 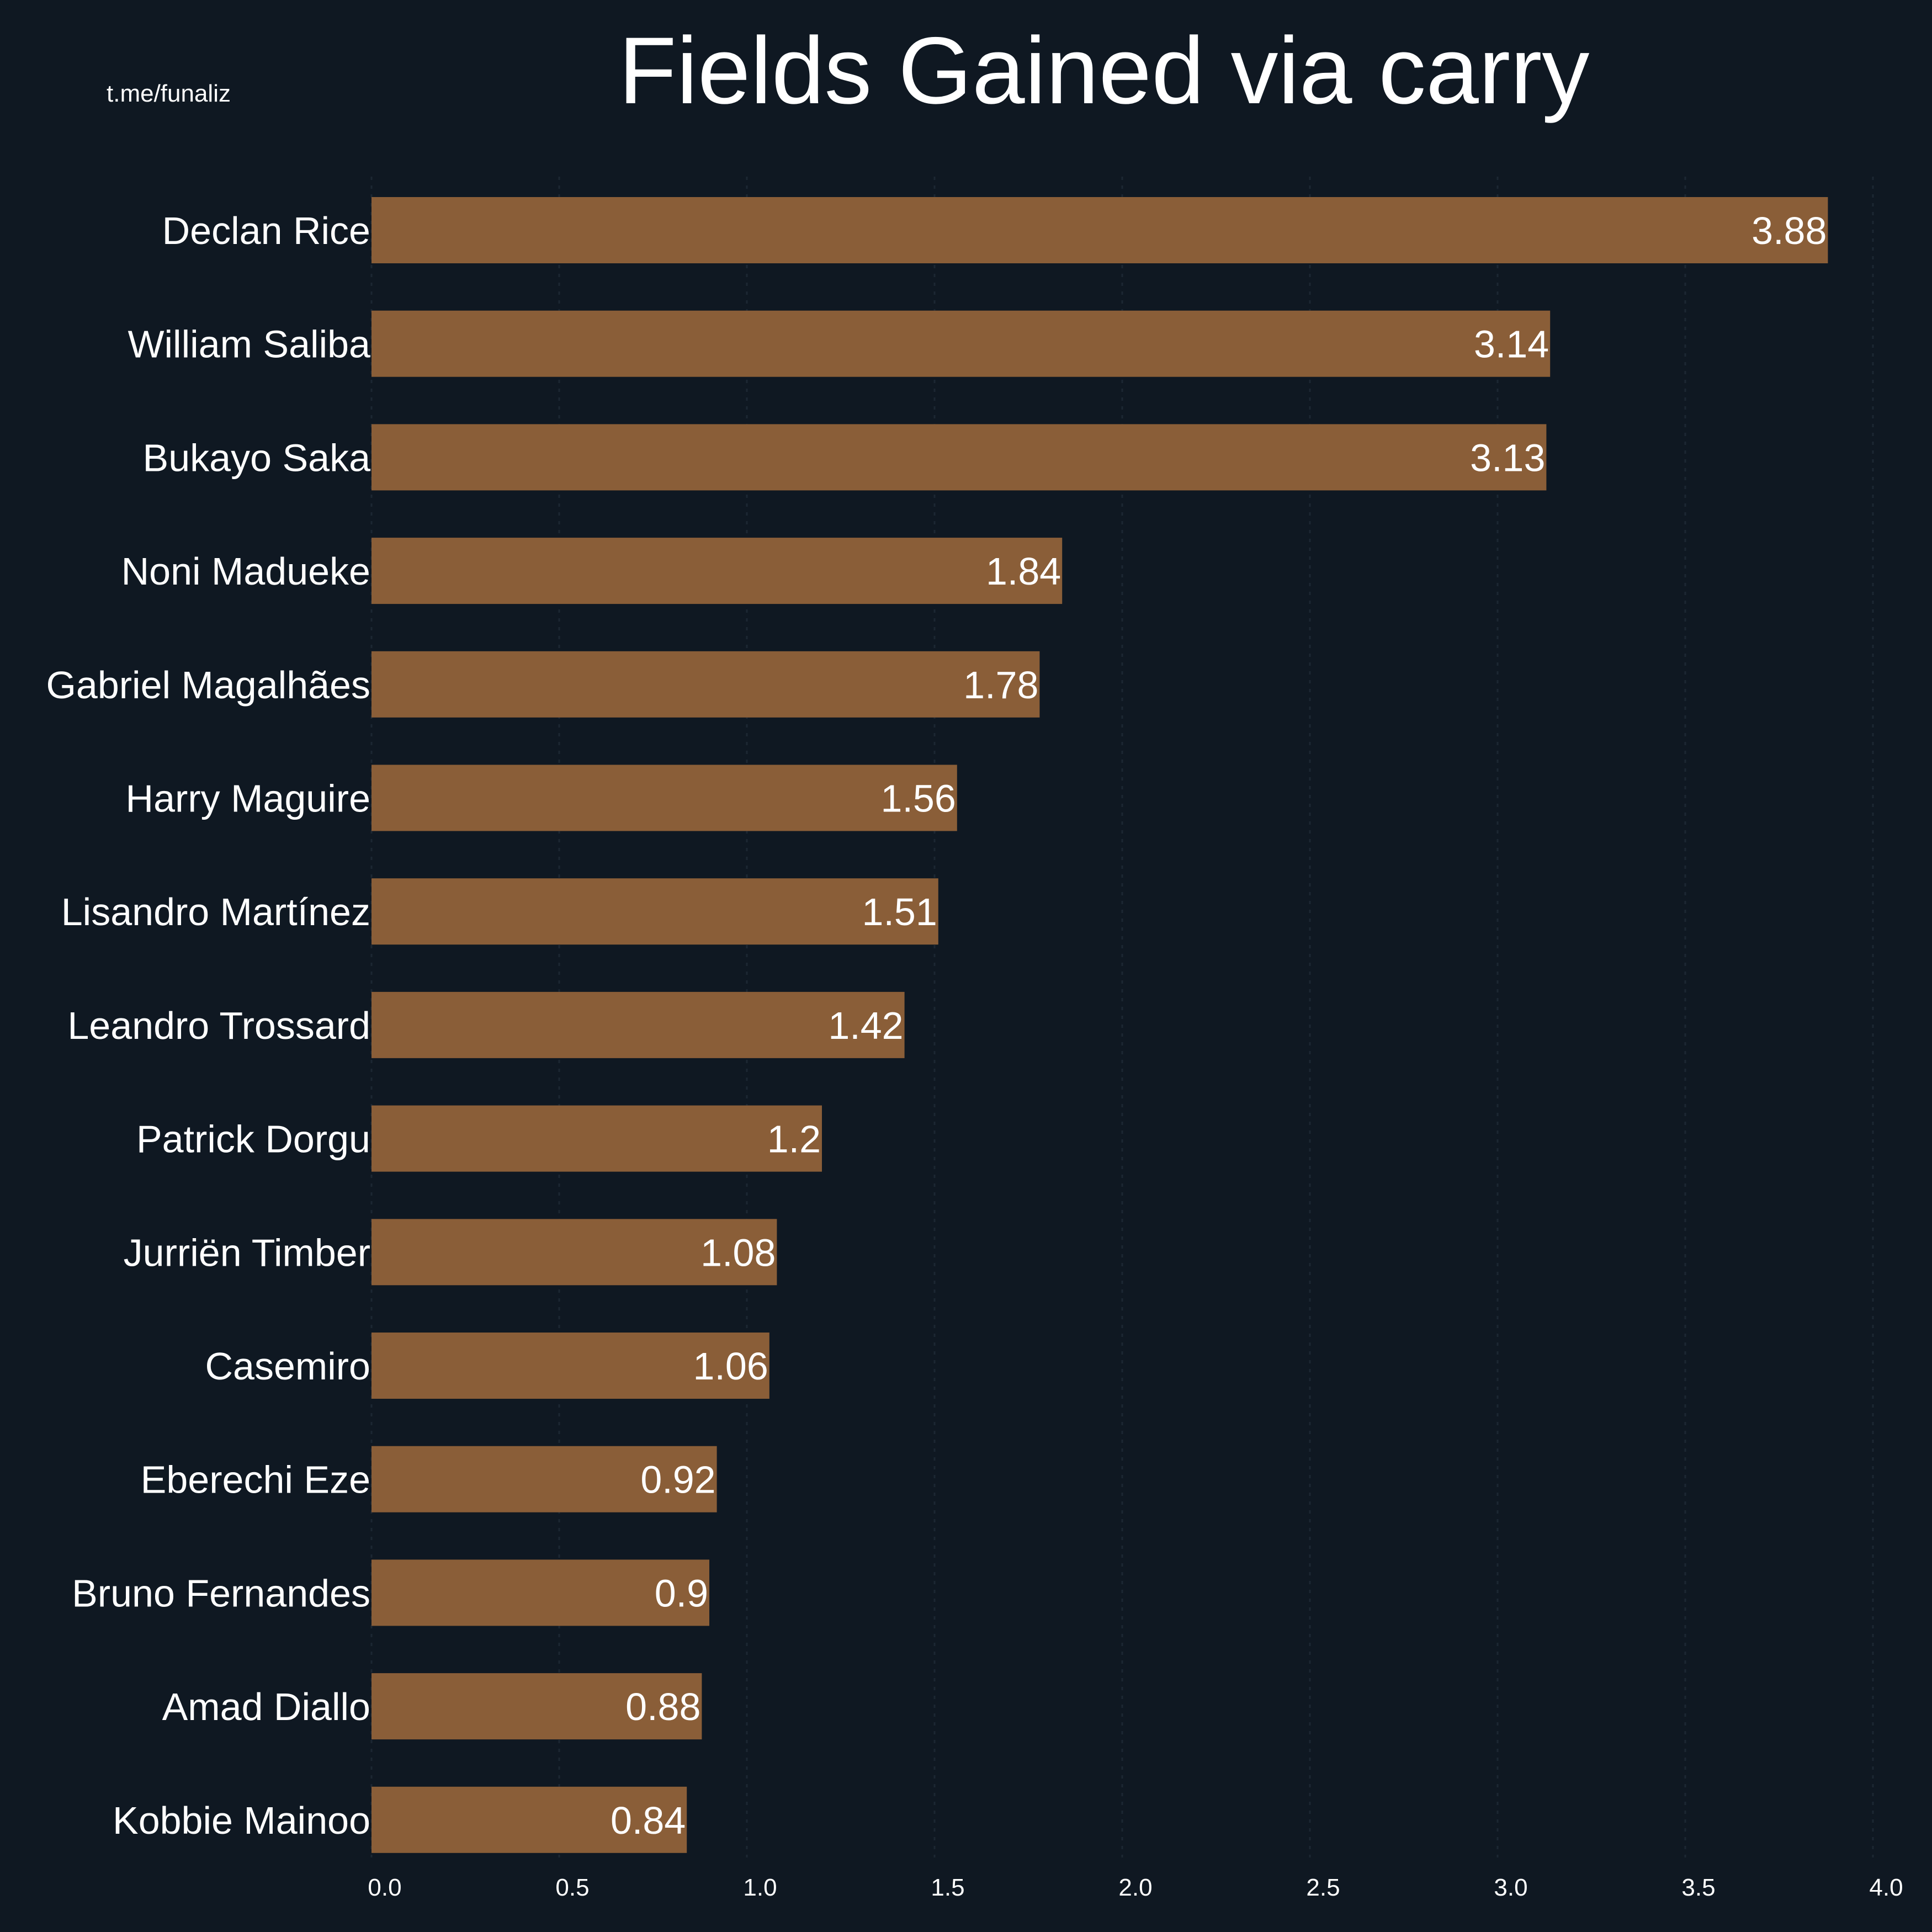 I want to click on x-tick-label: 2.0, so click(x=1135, y=1888).